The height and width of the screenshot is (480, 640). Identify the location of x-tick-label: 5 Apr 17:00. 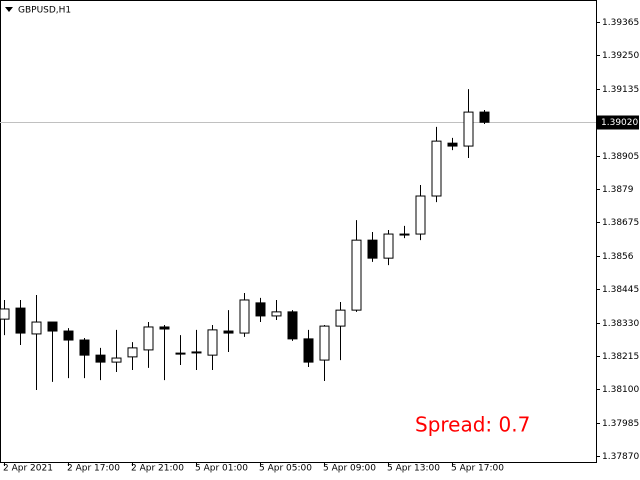
(477, 469).